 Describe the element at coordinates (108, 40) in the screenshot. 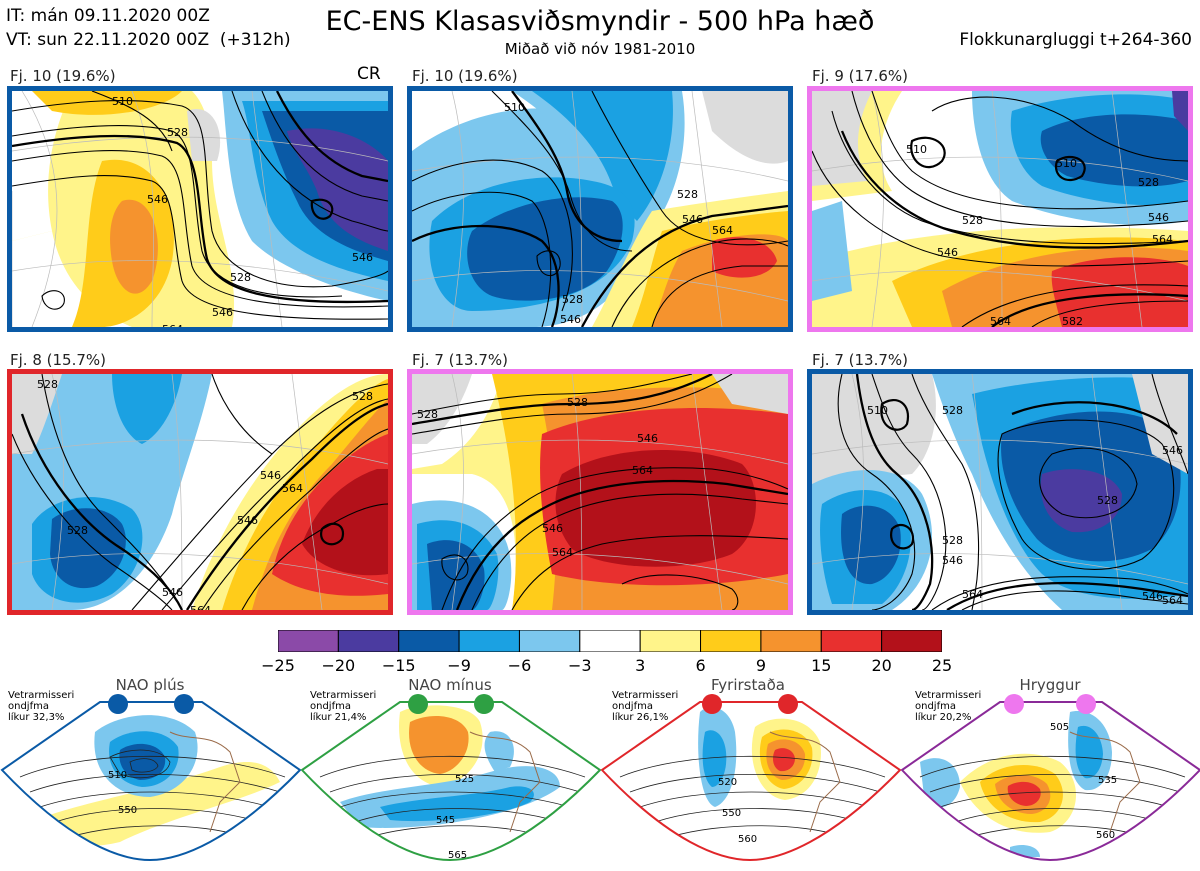

I see `valid-time-text: VT: sun 22.11.2020 00Z` at that location.